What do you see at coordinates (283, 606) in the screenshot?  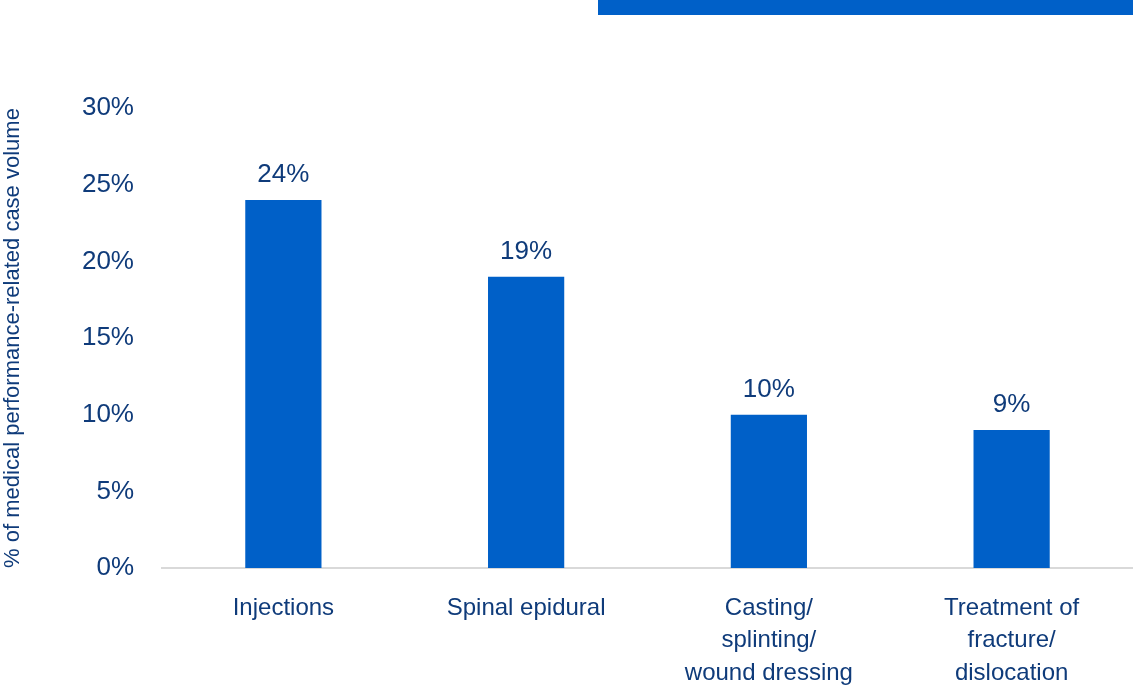 I see `x-tick-label: Injections` at bounding box center [283, 606].